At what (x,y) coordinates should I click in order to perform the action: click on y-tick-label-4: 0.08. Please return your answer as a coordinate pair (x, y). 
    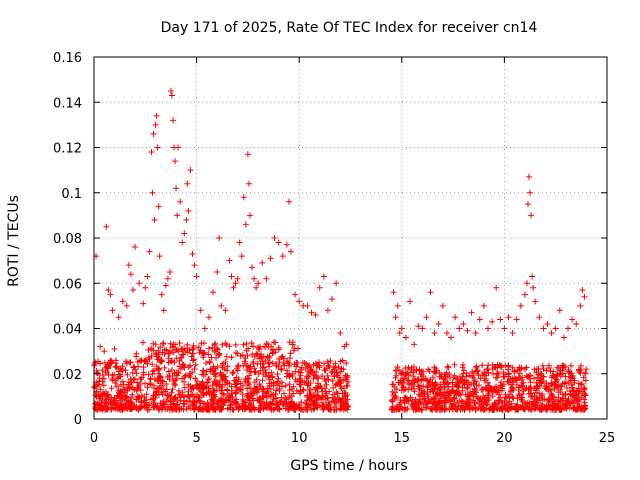
    Looking at the image, I should click on (67, 239).